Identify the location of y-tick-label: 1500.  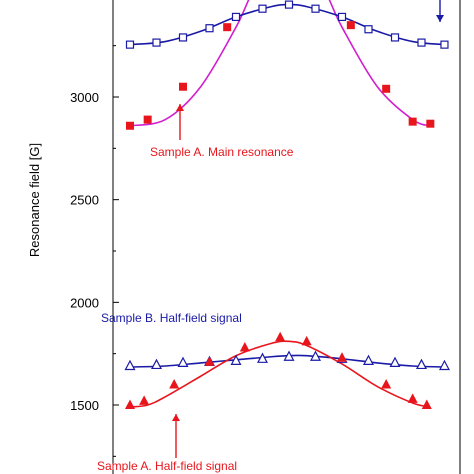
(84, 405).